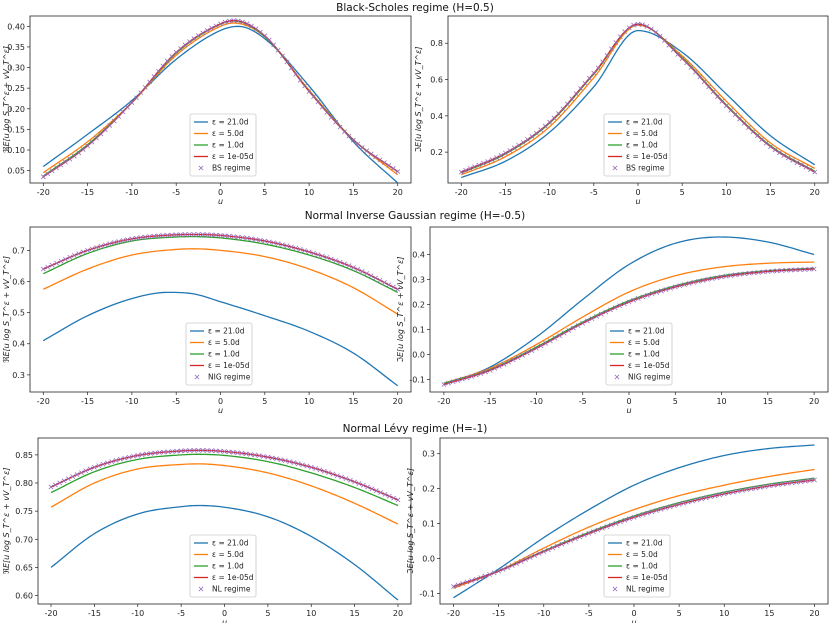 This screenshot has width=830, height=623. Describe the element at coordinates (24, 483) in the screenshot. I see `y-tick-label: 0.80` at that location.